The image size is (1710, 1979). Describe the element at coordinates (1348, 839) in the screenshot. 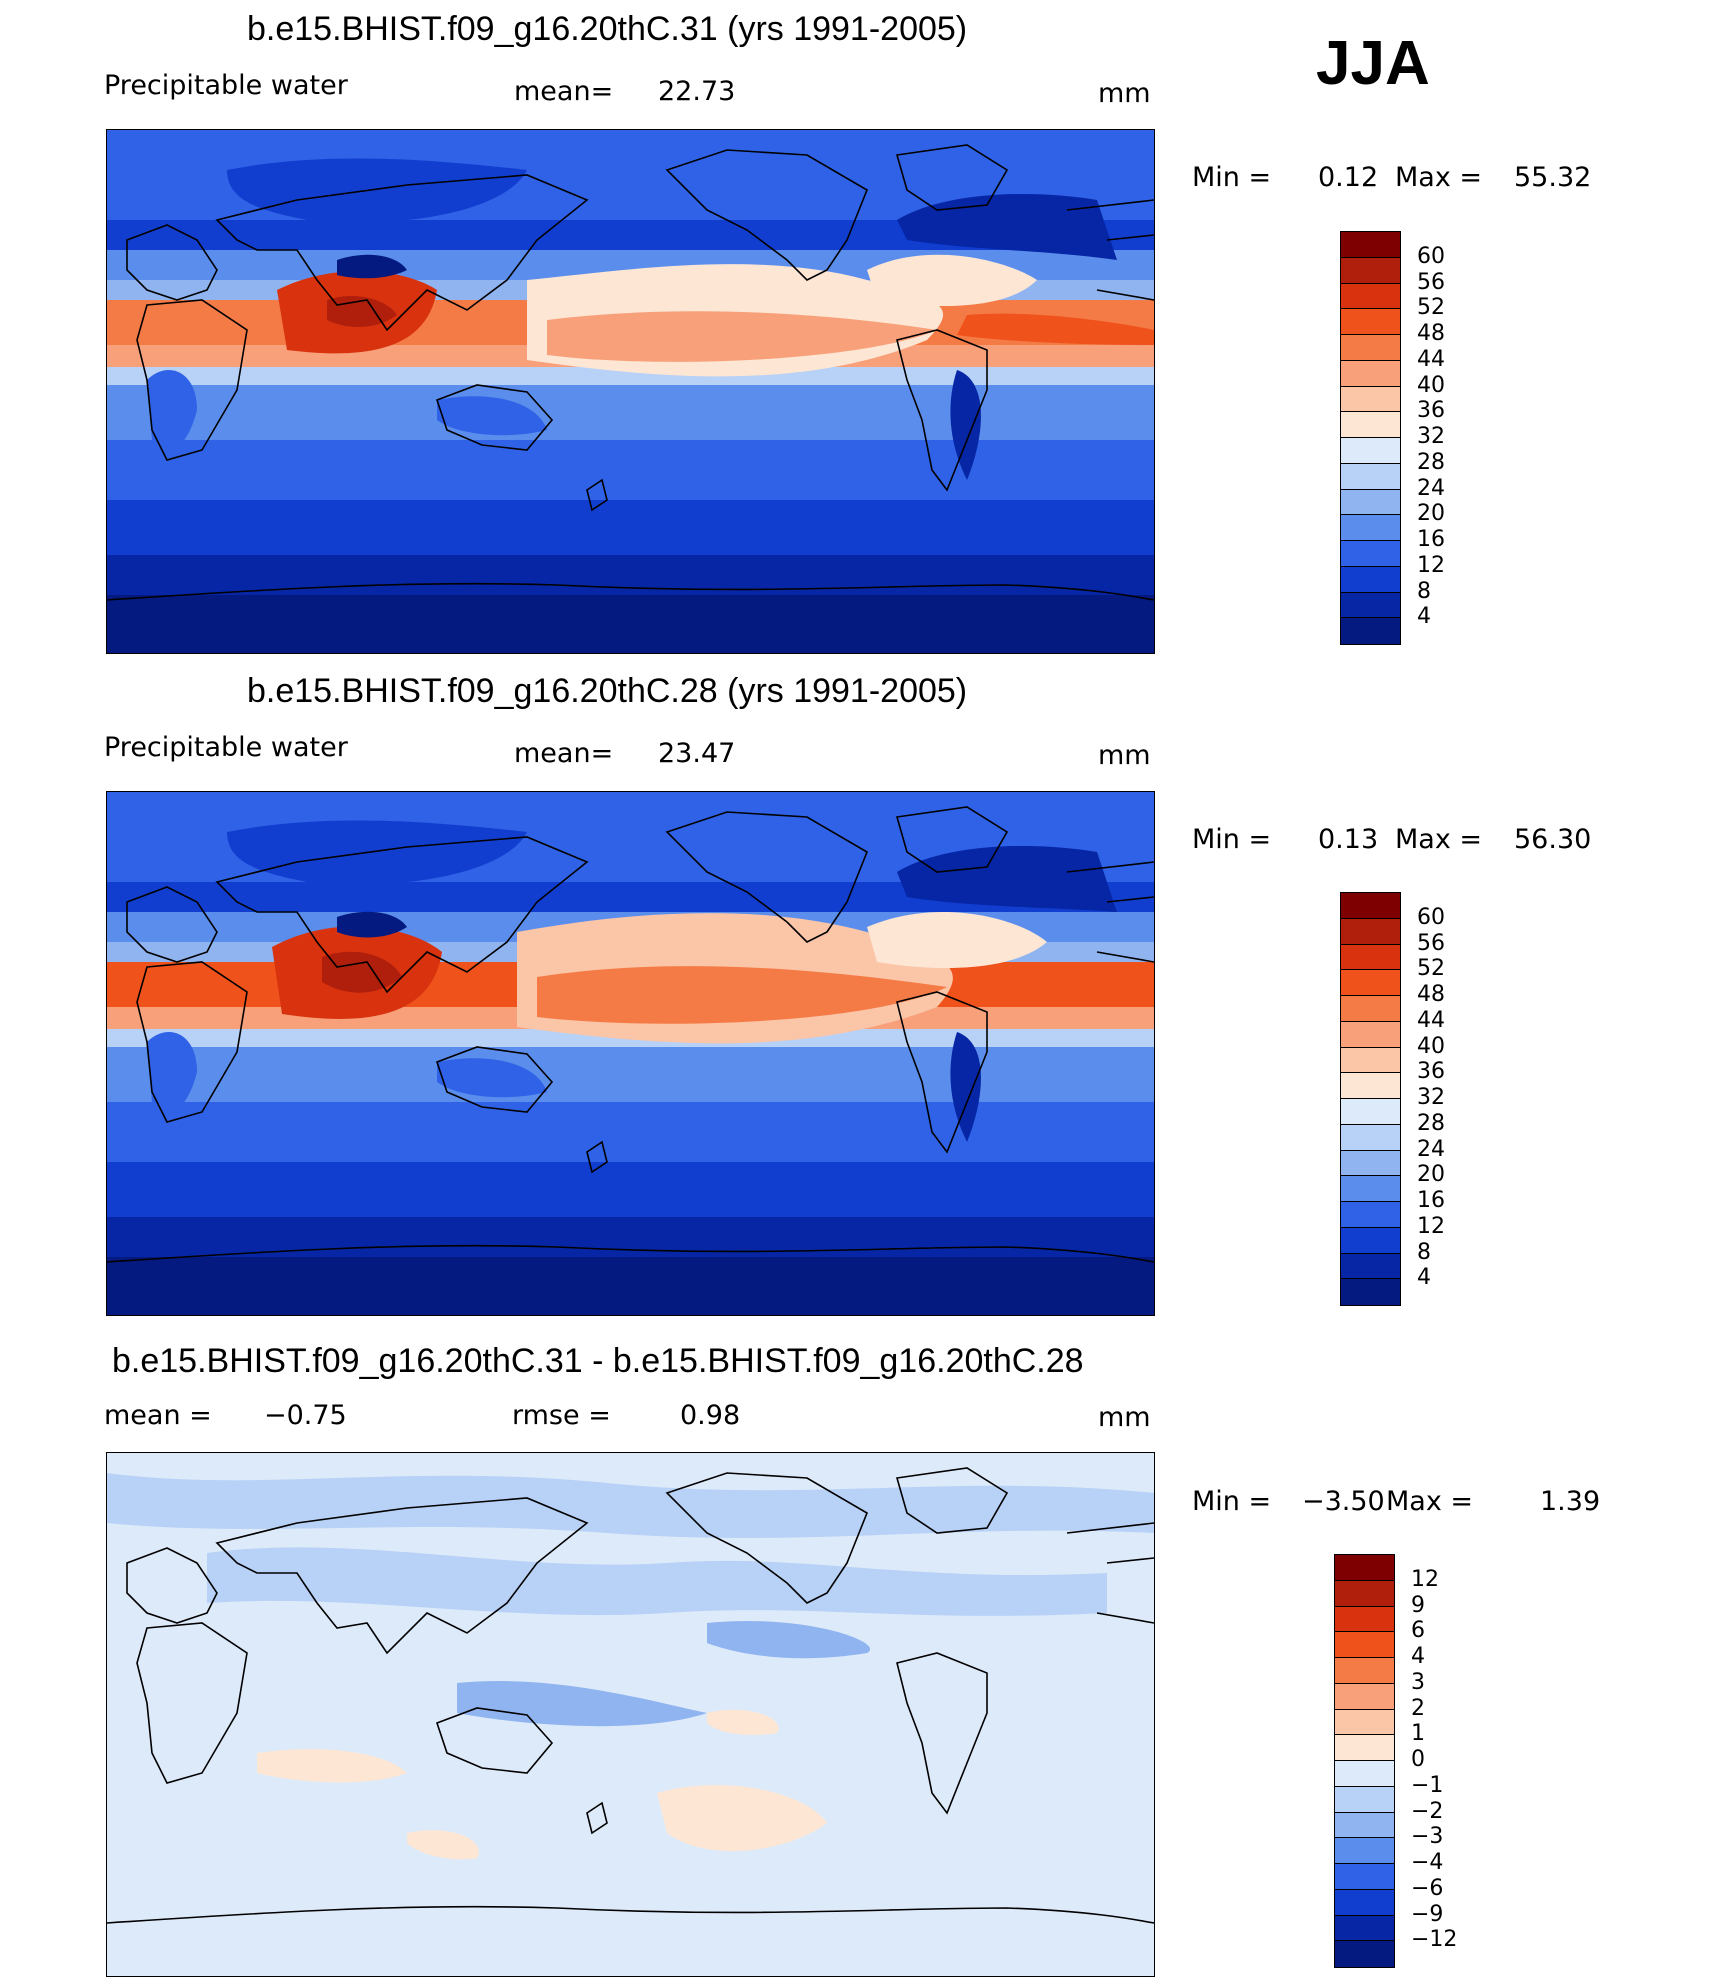

I see `panel2-min-value: 0.13` at that location.